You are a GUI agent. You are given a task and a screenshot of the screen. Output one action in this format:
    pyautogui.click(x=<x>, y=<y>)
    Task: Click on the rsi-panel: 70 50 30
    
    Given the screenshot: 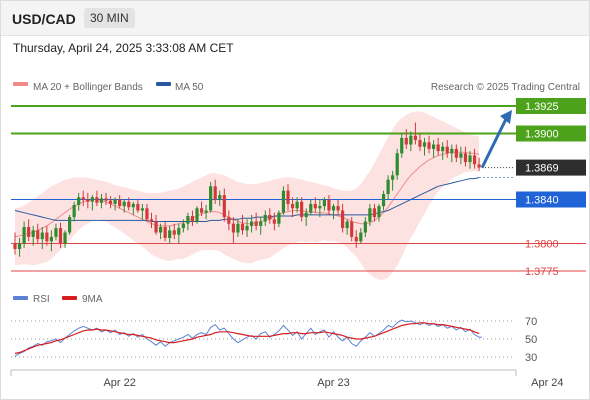 What is the action you would take?
    pyautogui.click(x=274, y=340)
    